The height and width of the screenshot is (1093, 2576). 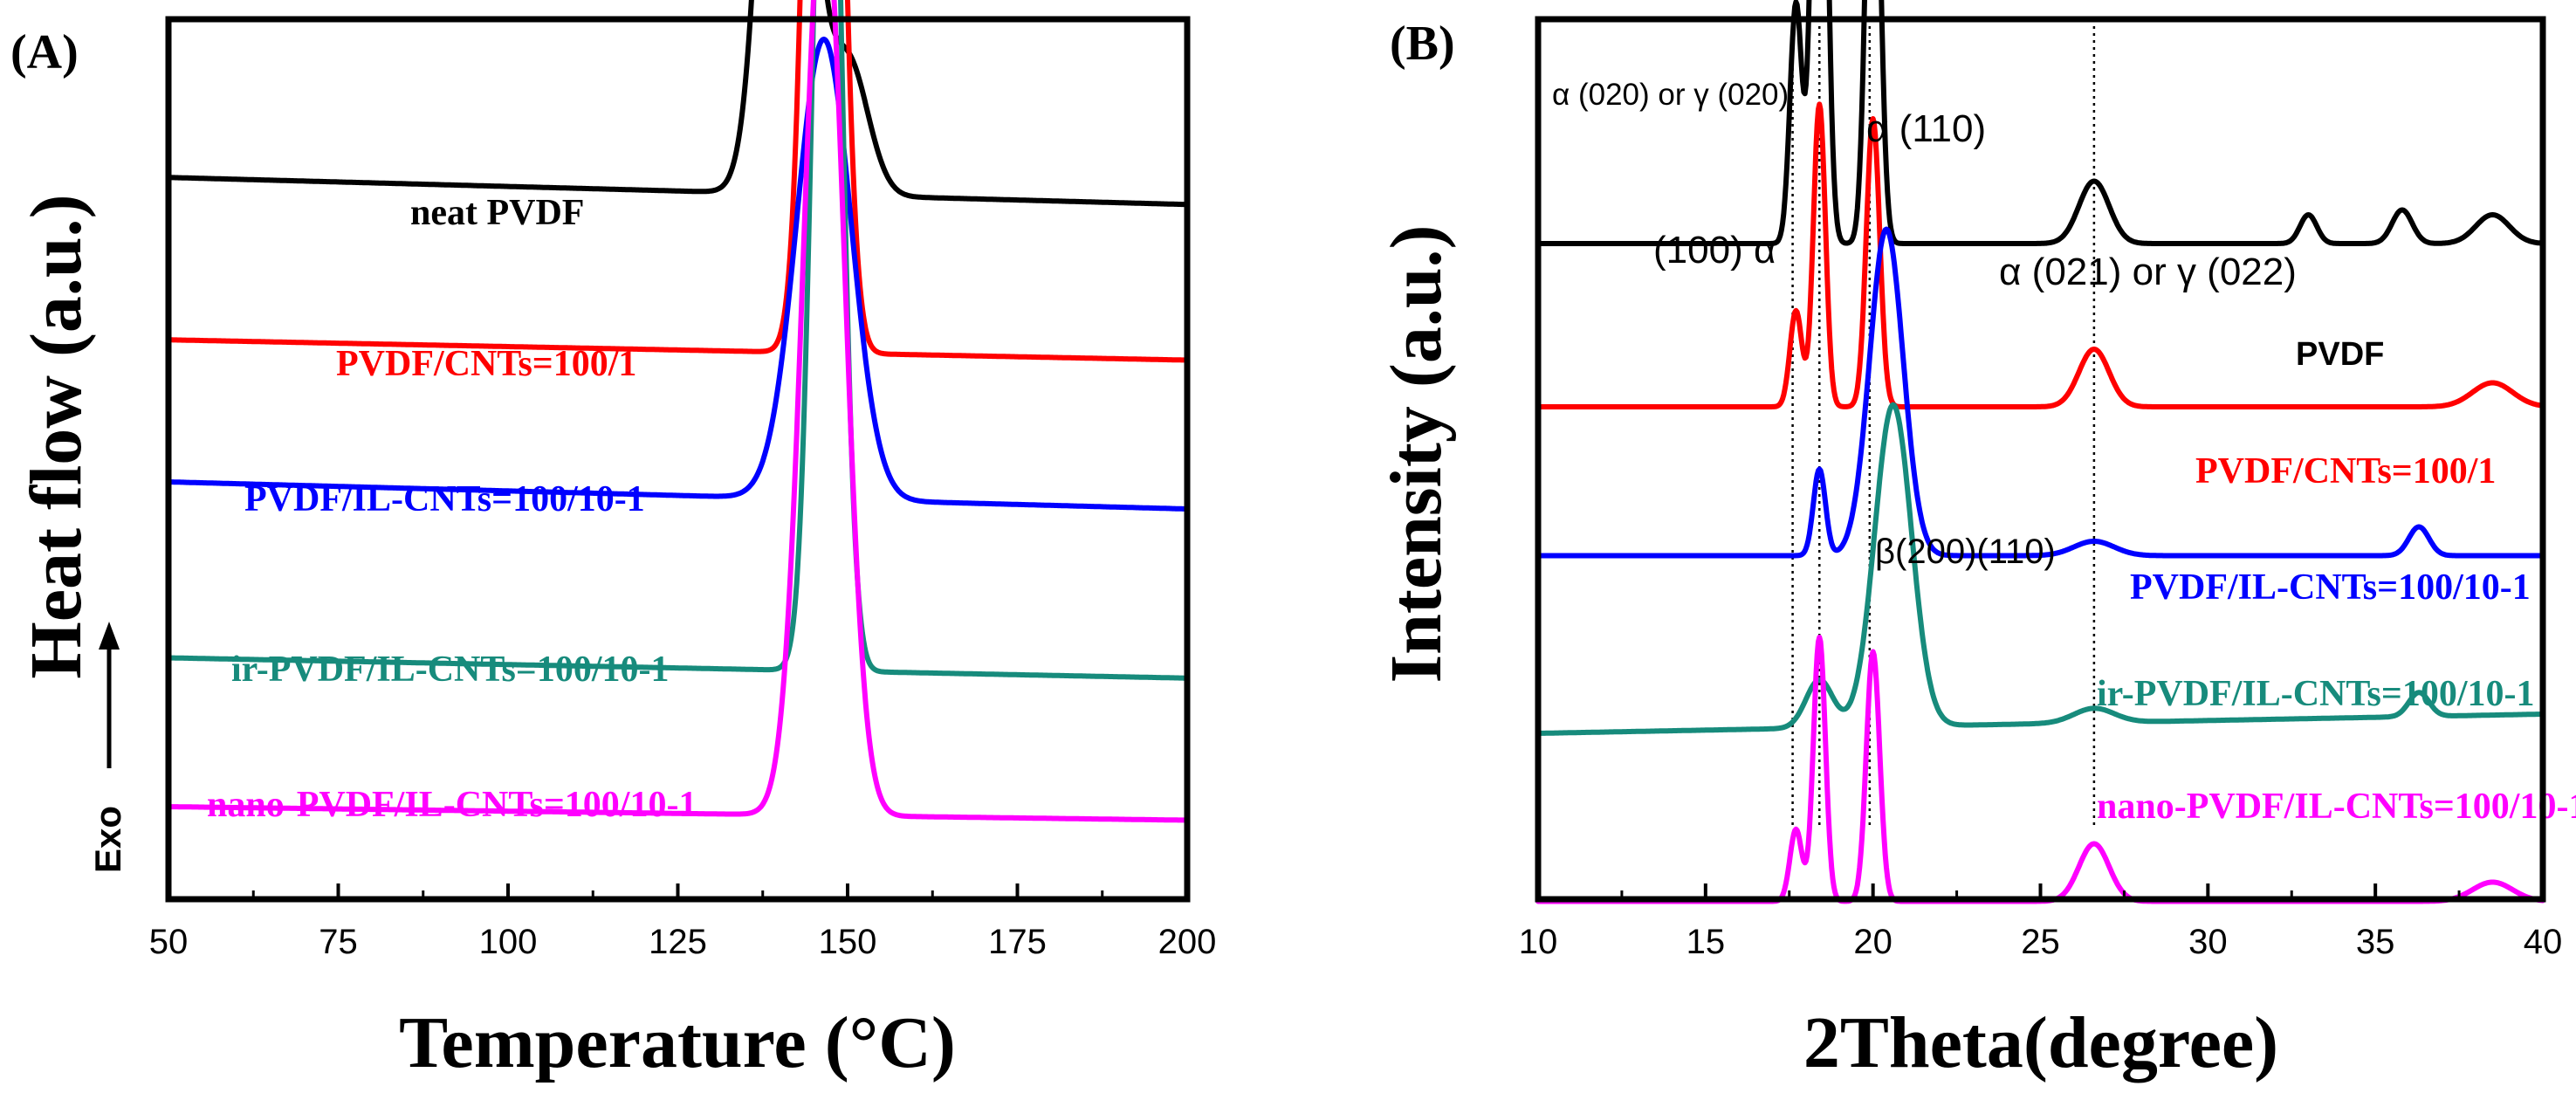 I want to click on x-tick-label: 40, so click(x=2544, y=942).